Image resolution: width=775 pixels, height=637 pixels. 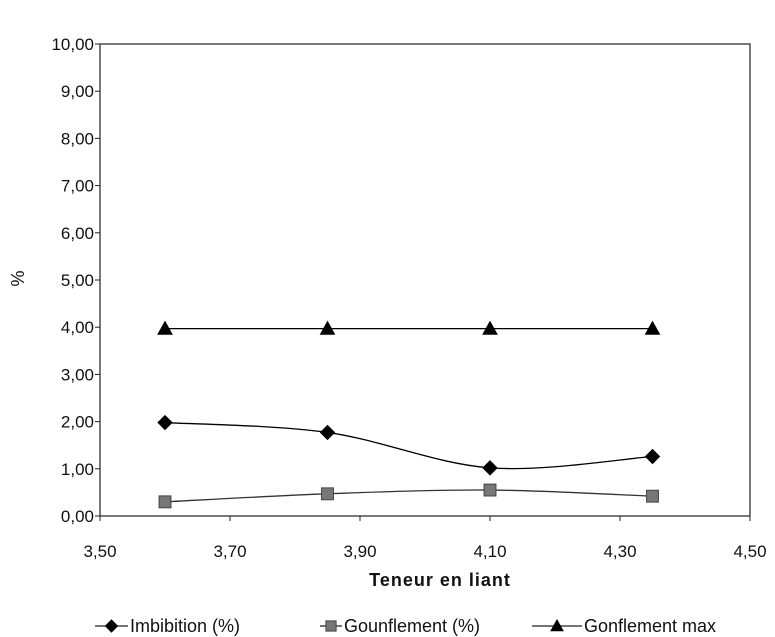 What do you see at coordinates (77, 327) in the screenshot?
I see `y-tick-label: 4,00` at bounding box center [77, 327].